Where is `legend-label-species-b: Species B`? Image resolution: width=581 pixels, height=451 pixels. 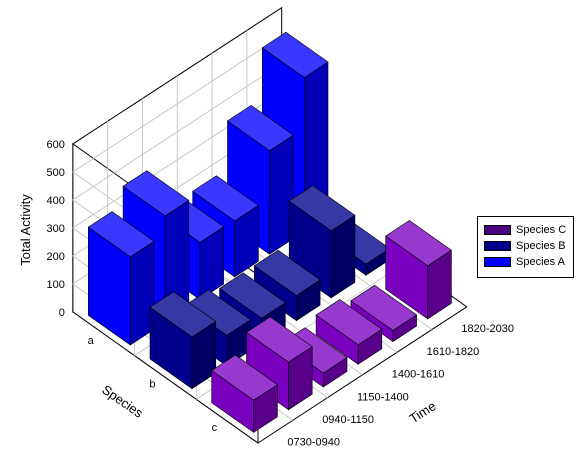
legend-label-species-b: Species B is located at coordinates (541, 246).